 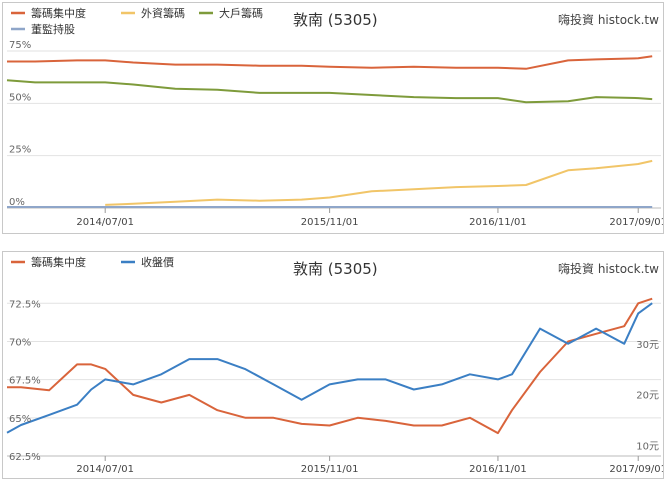 I want to click on y-tick-label-right: 20元, so click(x=647, y=396).